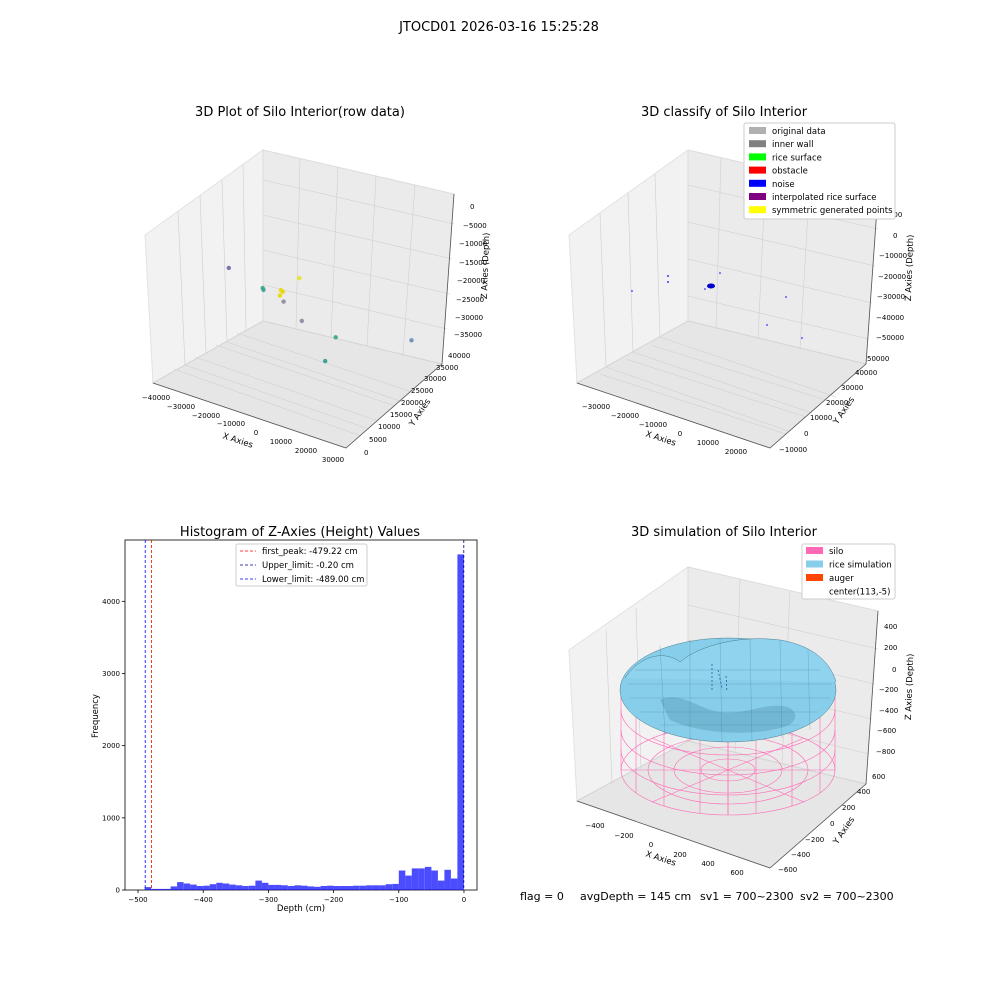 Image resolution: width=1000 pixels, height=1000 pixels. I want to click on sim-3d-zlabel: Z Axies (Depth), so click(910, 686).